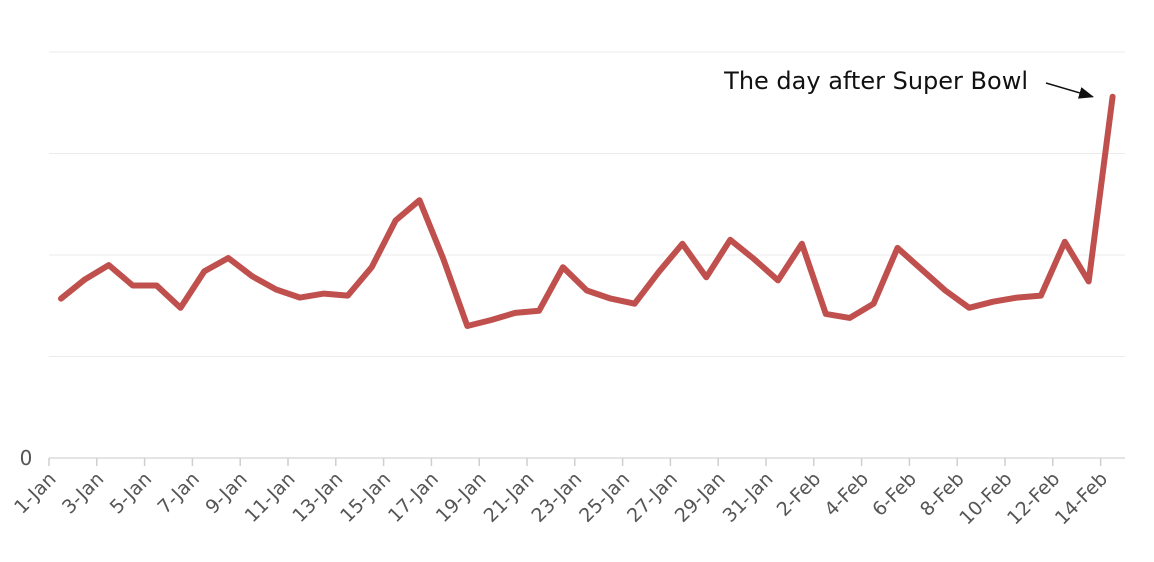 Image resolution: width=1154 pixels, height=562 pixels. What do you see at coordinates (652, 497) in the screenshot?
I see `x-tick-label: 27-Jan` at bounding box center [652, 497].